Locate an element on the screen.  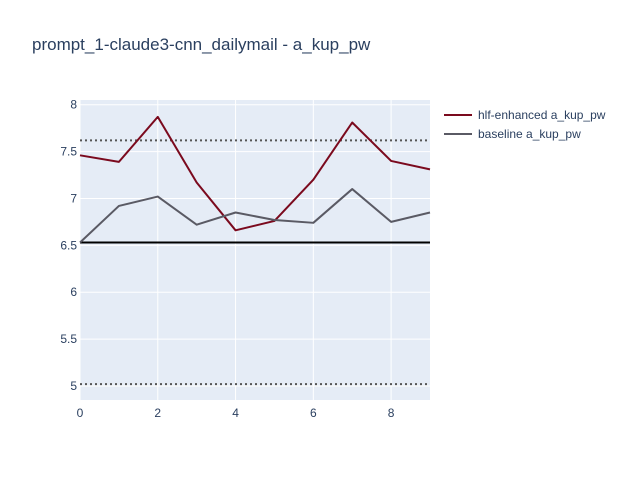
y-axis-ticks: 5 5.5 6 6.5 7 7.5 8 is located at coordinates (68, 245).